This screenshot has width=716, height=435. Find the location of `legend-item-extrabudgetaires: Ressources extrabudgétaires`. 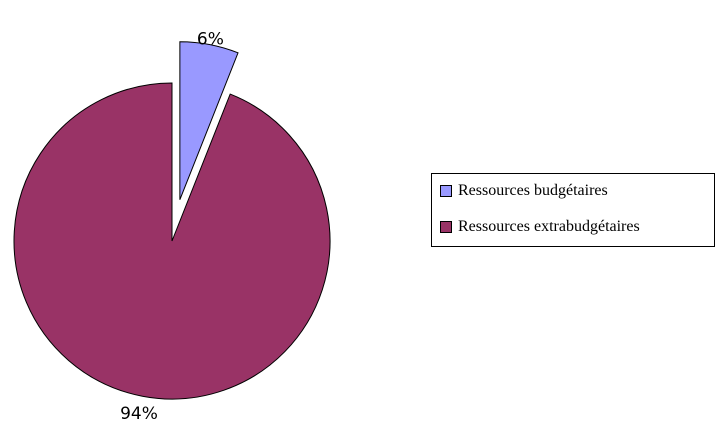

legend-item-extrabudgetaires: Ressources extrabudgétaires is located at coordinates (540, 227).